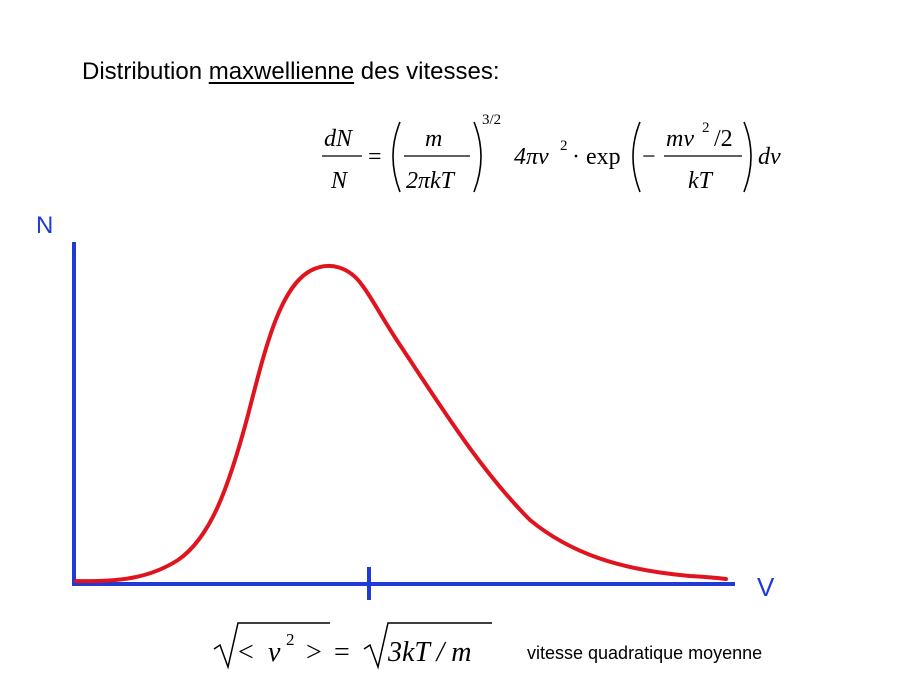 The height and width of the screenshot is (680, 900). What do you see at coordinates (246, 652) in the screenshot?
I see `rms-open-bracket: <` at bounding box center [246, 652].